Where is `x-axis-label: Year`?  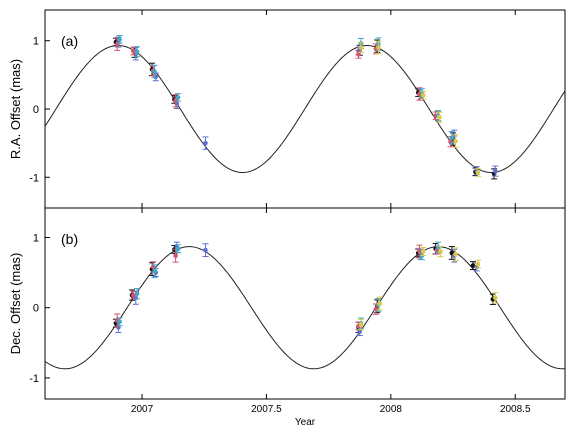 x-axis-label: Year is located at coordinates (305, 422).